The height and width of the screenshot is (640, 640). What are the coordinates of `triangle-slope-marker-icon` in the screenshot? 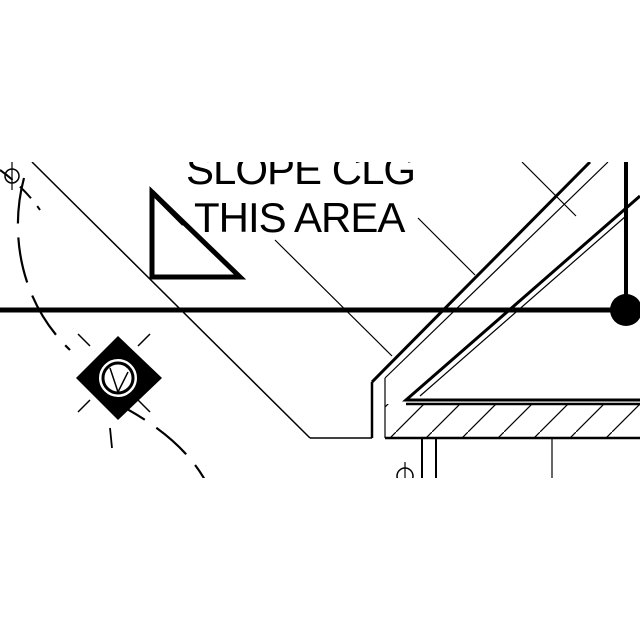 It's located at (198, 233).